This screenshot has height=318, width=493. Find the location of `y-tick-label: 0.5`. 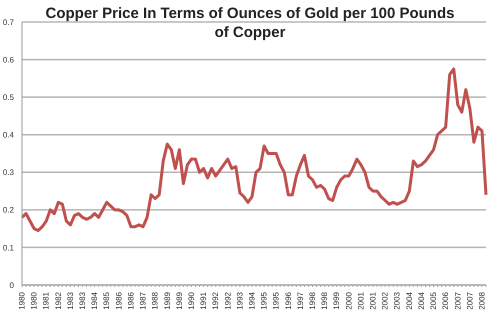

y-tick-label: 0.5 is located at coordinates (8, 97).